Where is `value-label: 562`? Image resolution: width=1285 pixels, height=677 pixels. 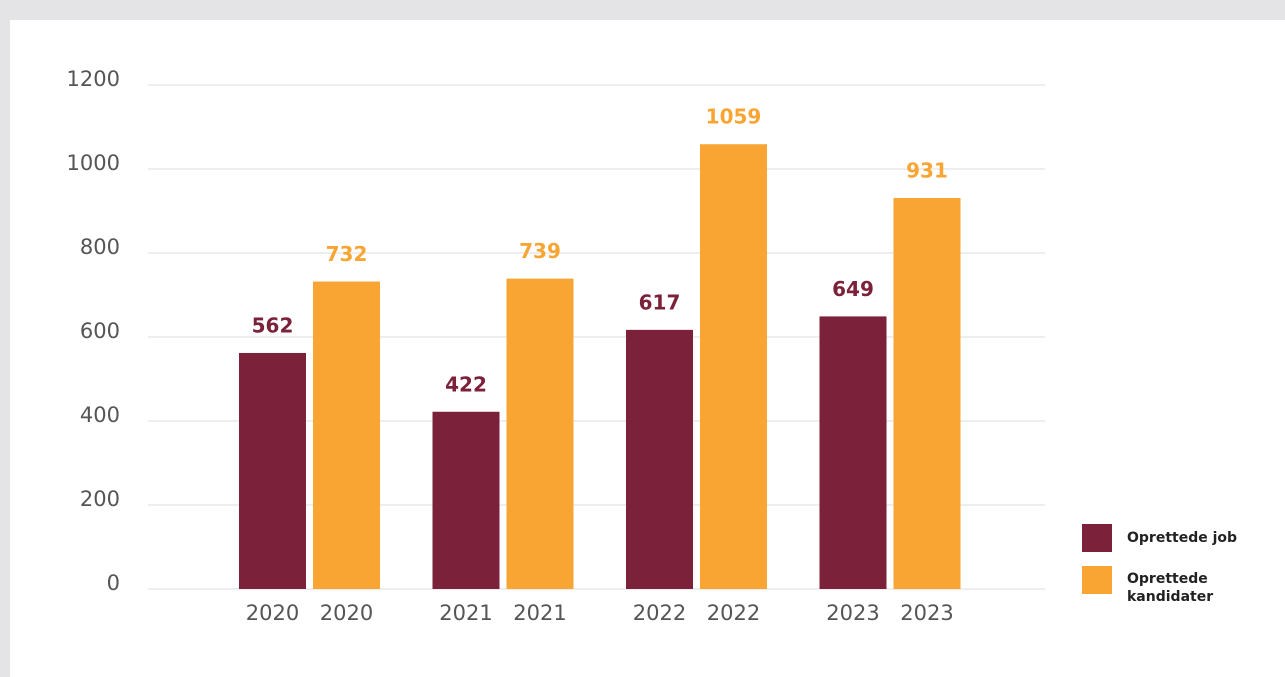
value-label: 562 is located at coordinates (273, 325).